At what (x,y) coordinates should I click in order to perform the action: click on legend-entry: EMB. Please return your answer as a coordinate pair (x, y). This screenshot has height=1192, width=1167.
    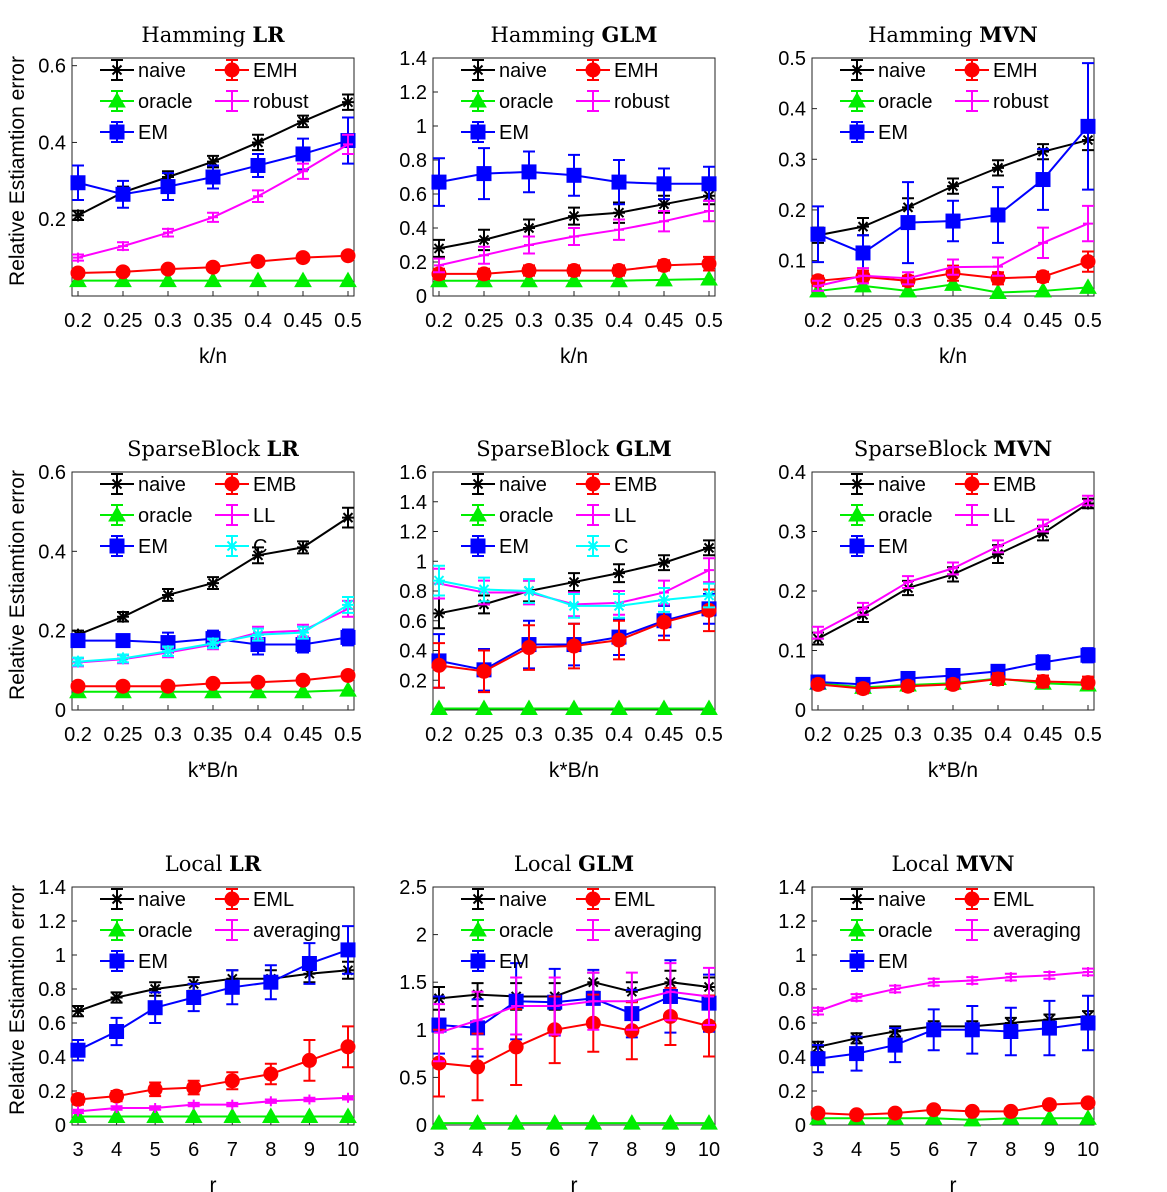
    Looking at the image, I should click on (616, 484).